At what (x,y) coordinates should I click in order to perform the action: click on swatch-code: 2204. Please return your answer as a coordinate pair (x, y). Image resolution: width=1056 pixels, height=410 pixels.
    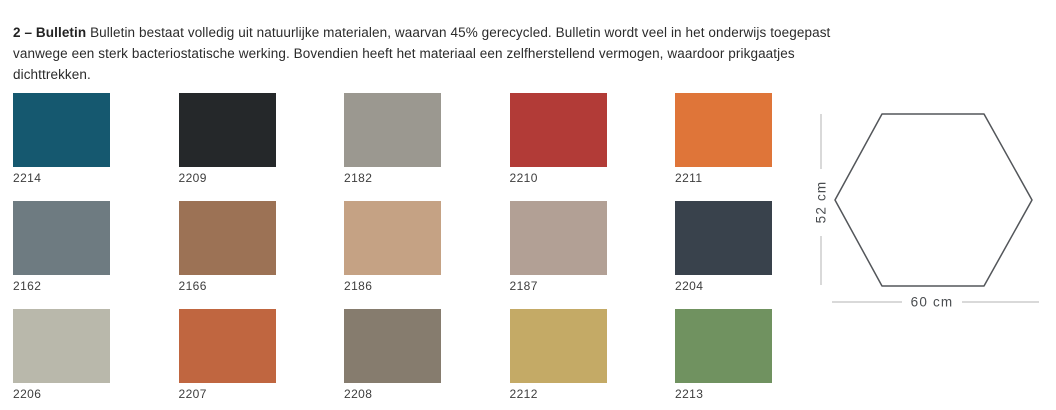
    Looking at the image, I should click on (689, 286).